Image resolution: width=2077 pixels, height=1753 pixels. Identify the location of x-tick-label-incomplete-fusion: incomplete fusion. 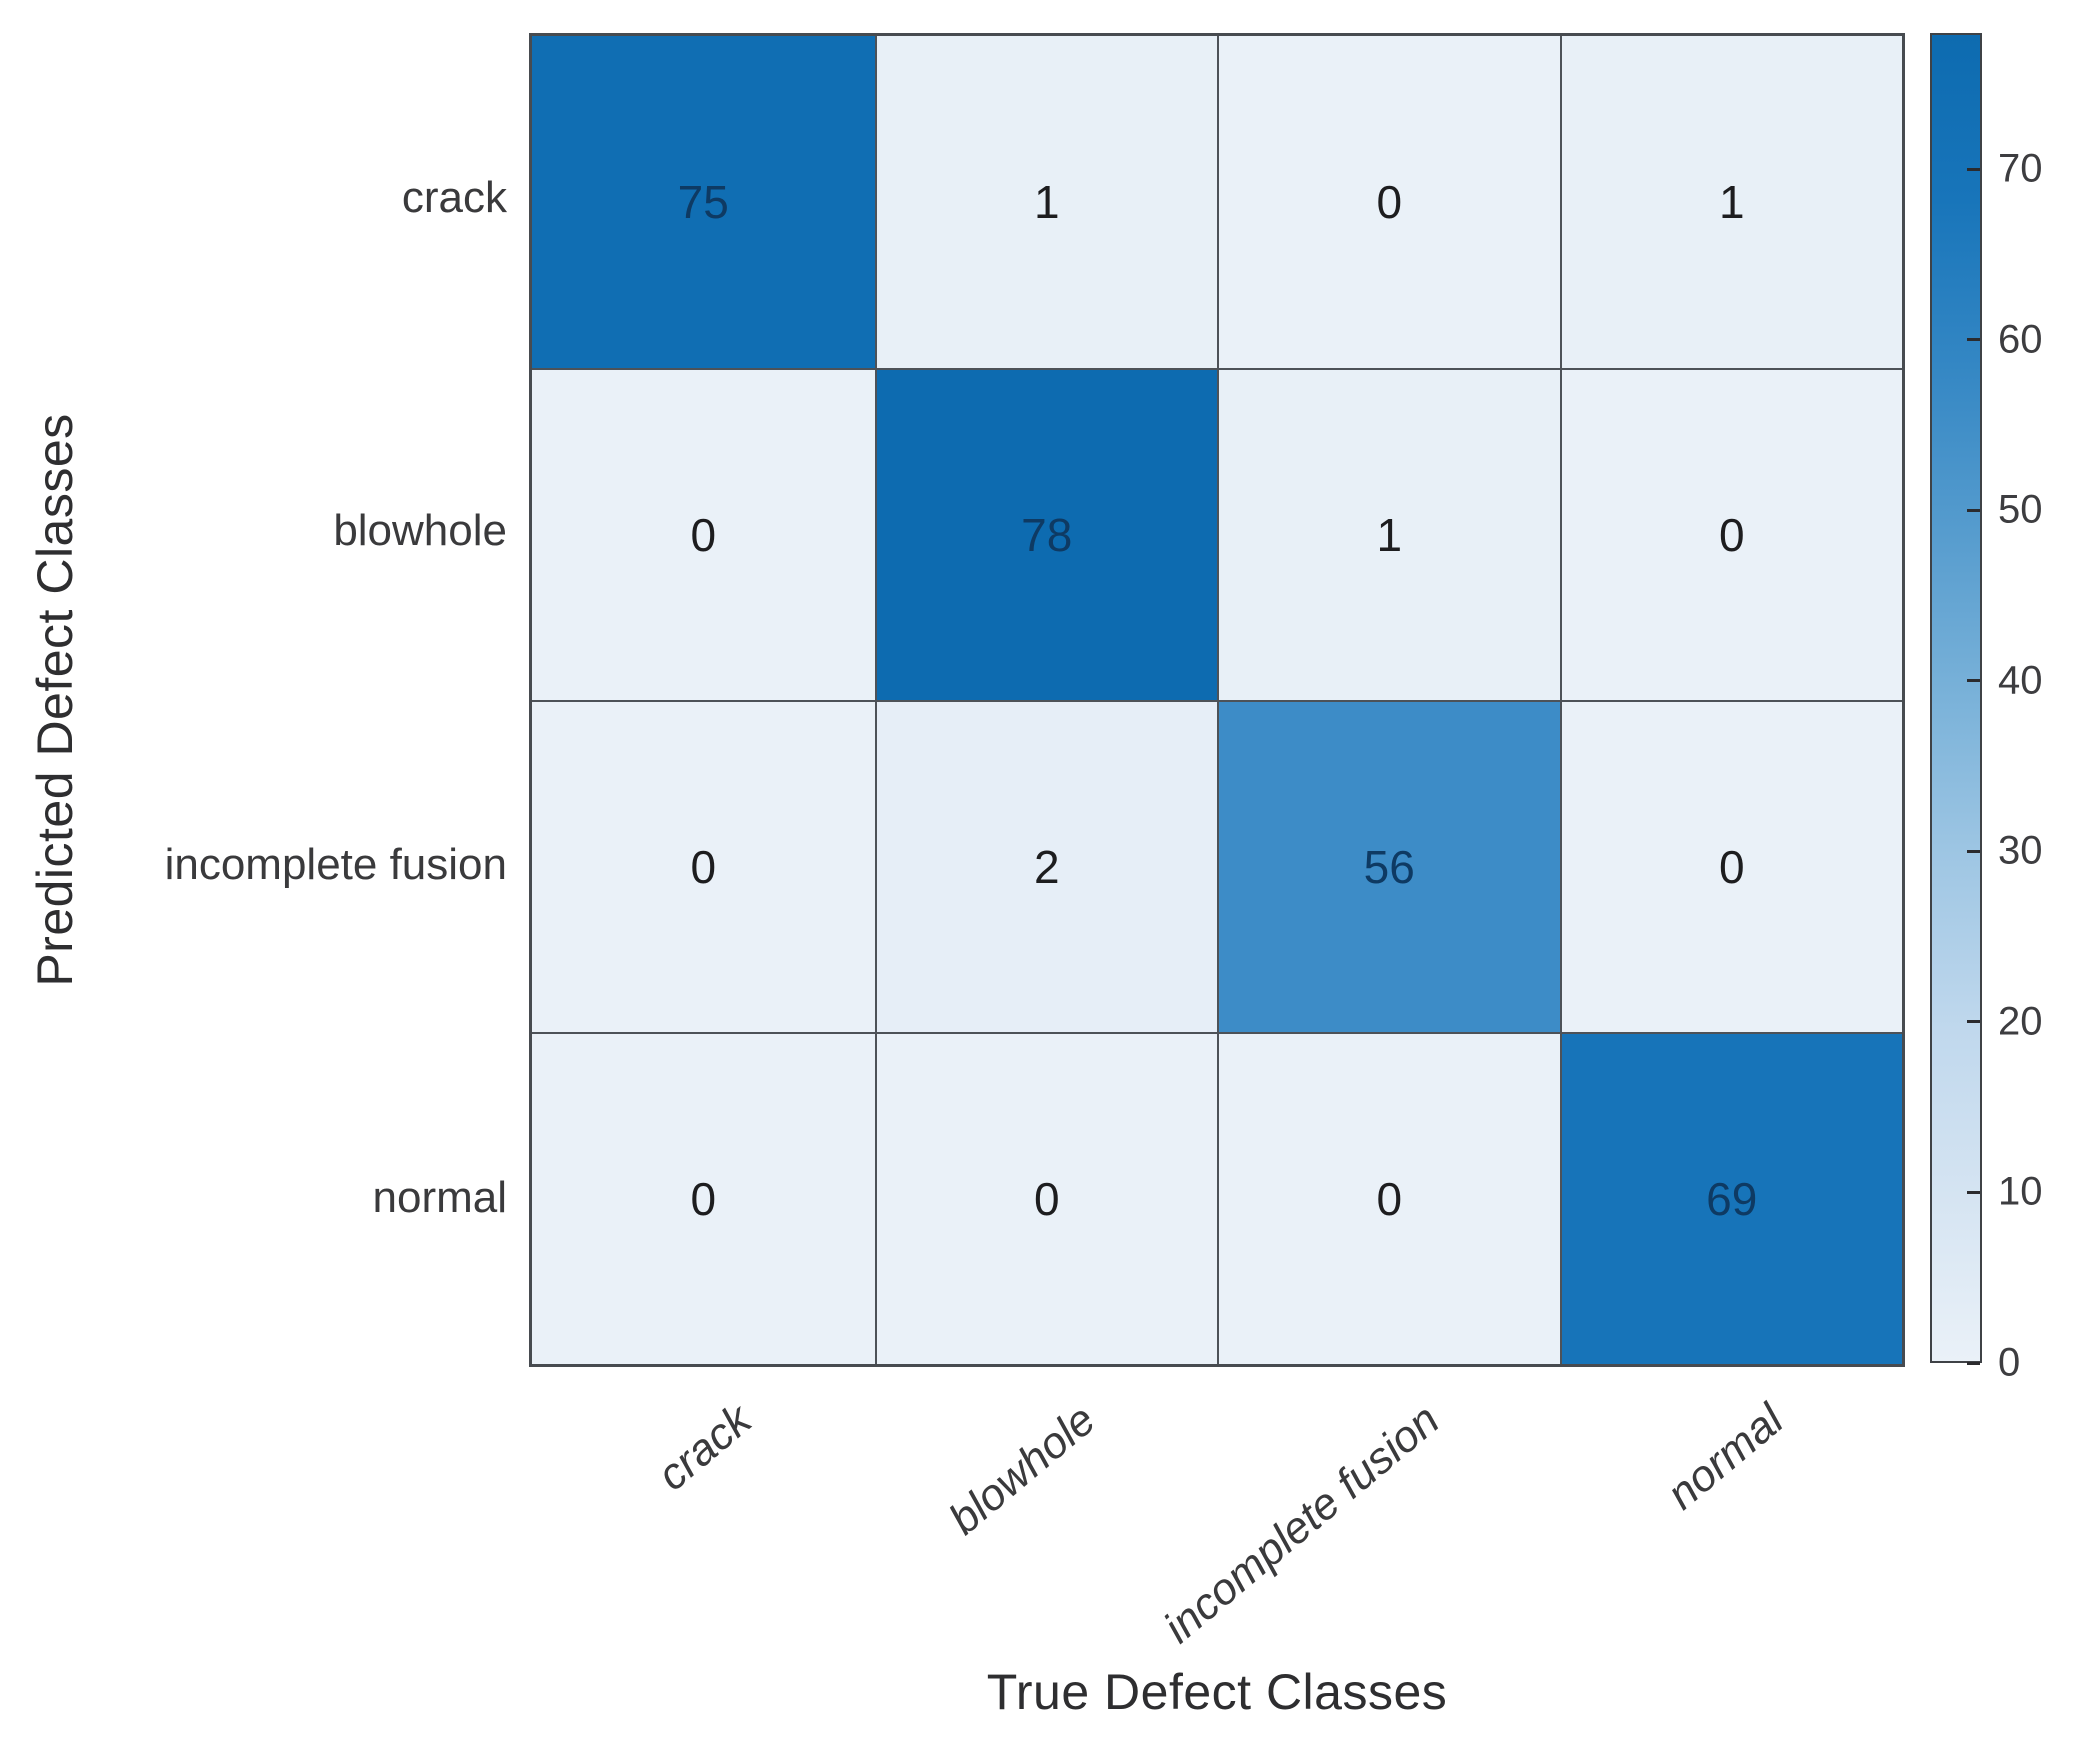
(1301, 1524).